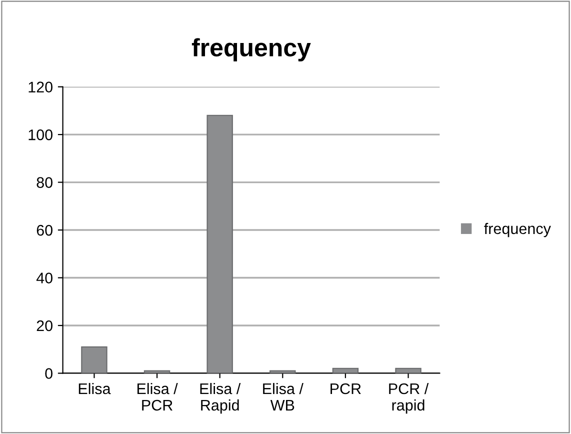 The image size is (571, 434). What do you see at coordinates (283, 396) in the screenshot?
I see `x-tick-label: Elisa / WB` at bounding box center [283, 396].